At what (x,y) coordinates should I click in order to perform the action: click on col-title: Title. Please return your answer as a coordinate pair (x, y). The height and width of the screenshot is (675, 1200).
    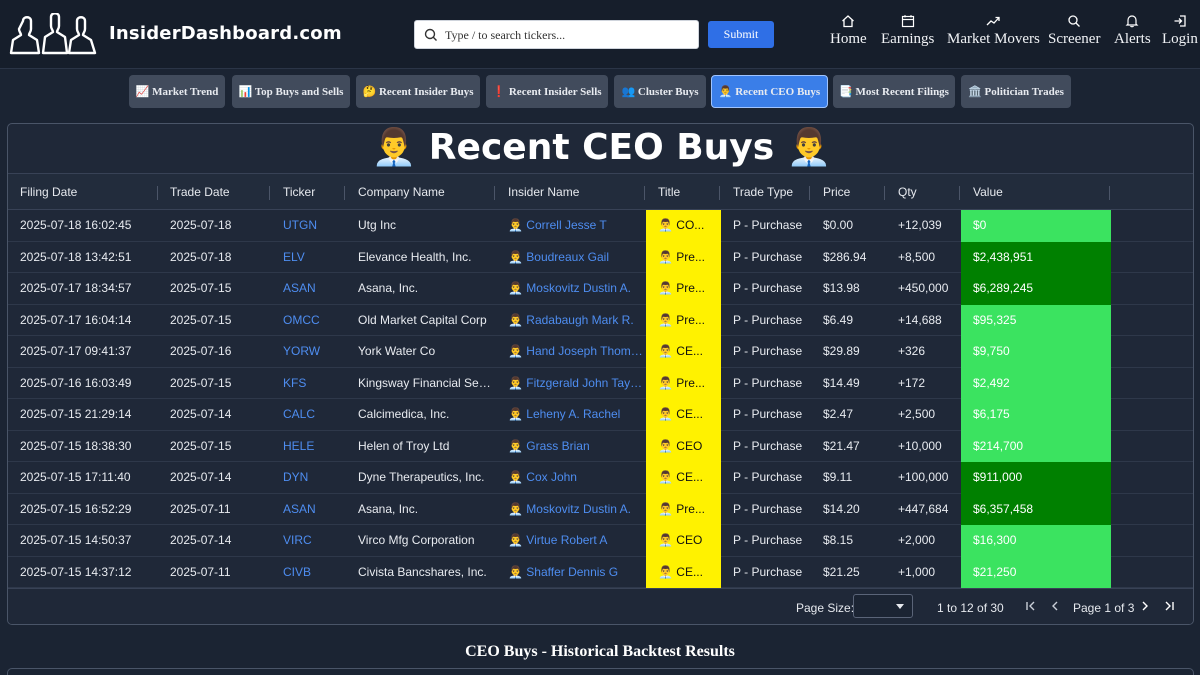
    Looking at the image, I should click on (669, 192).